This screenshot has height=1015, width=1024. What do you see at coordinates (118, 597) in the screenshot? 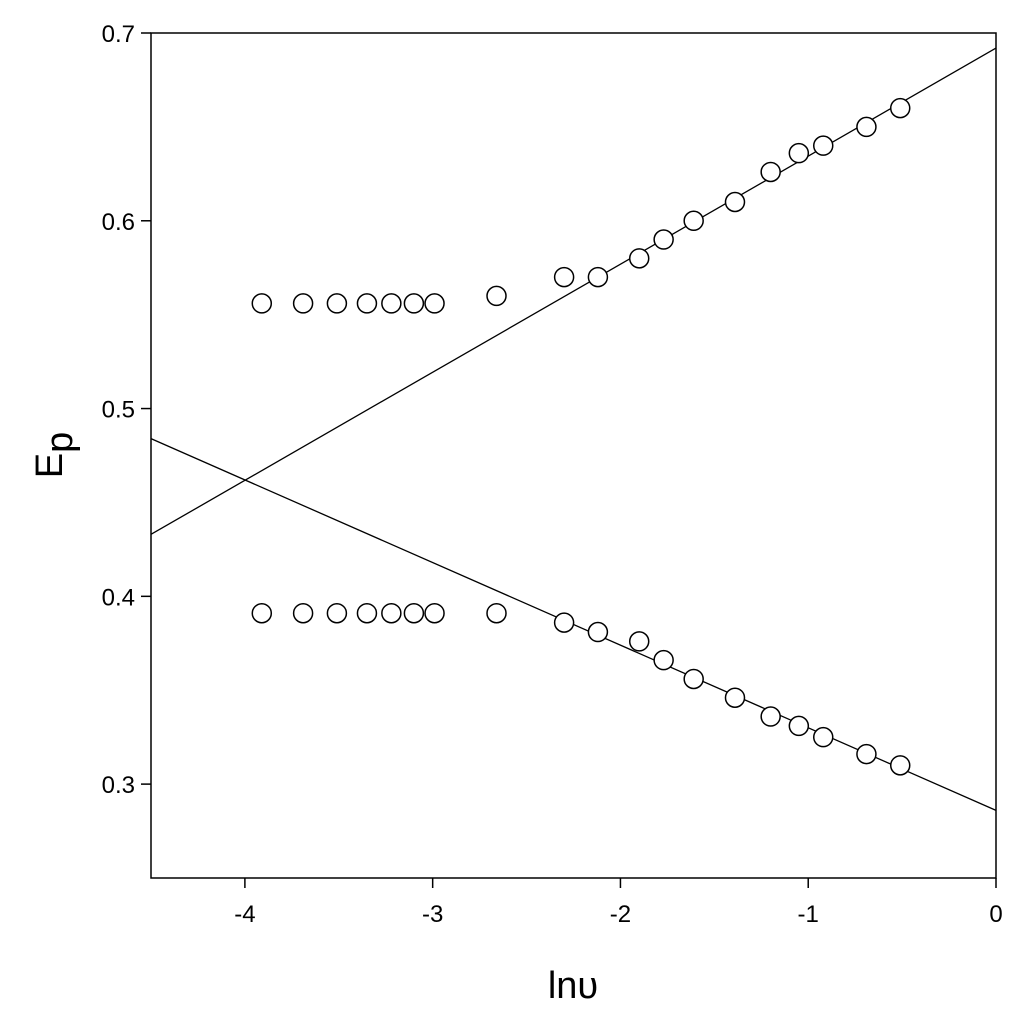
I see `y-tick-label: 0.4` at bounding box center [118, 597].